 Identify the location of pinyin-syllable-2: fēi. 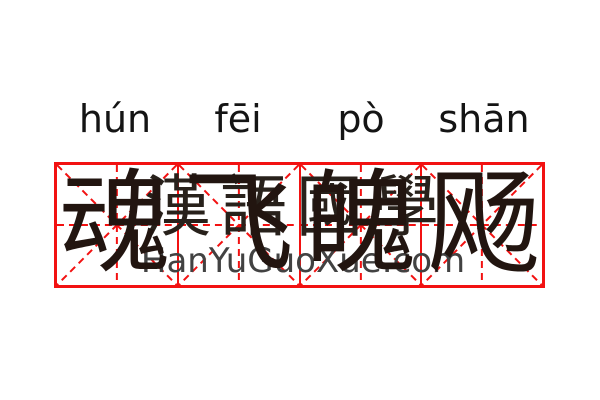
(238, 119).